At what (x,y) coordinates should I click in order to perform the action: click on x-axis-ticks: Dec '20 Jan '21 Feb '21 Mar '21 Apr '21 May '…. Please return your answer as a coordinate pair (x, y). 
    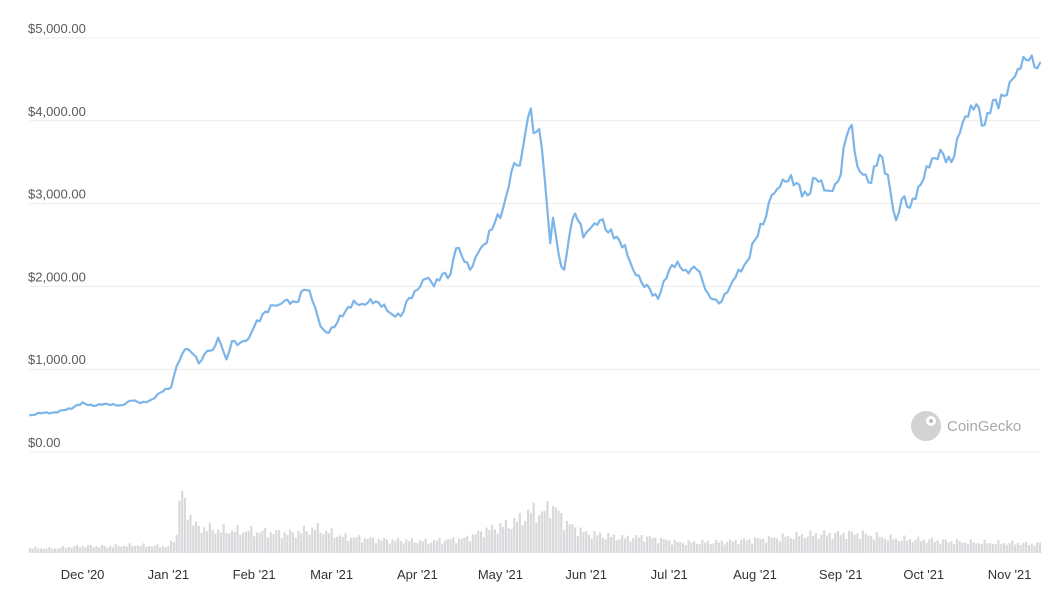
    Looking at the image, I should click on (546, 574).